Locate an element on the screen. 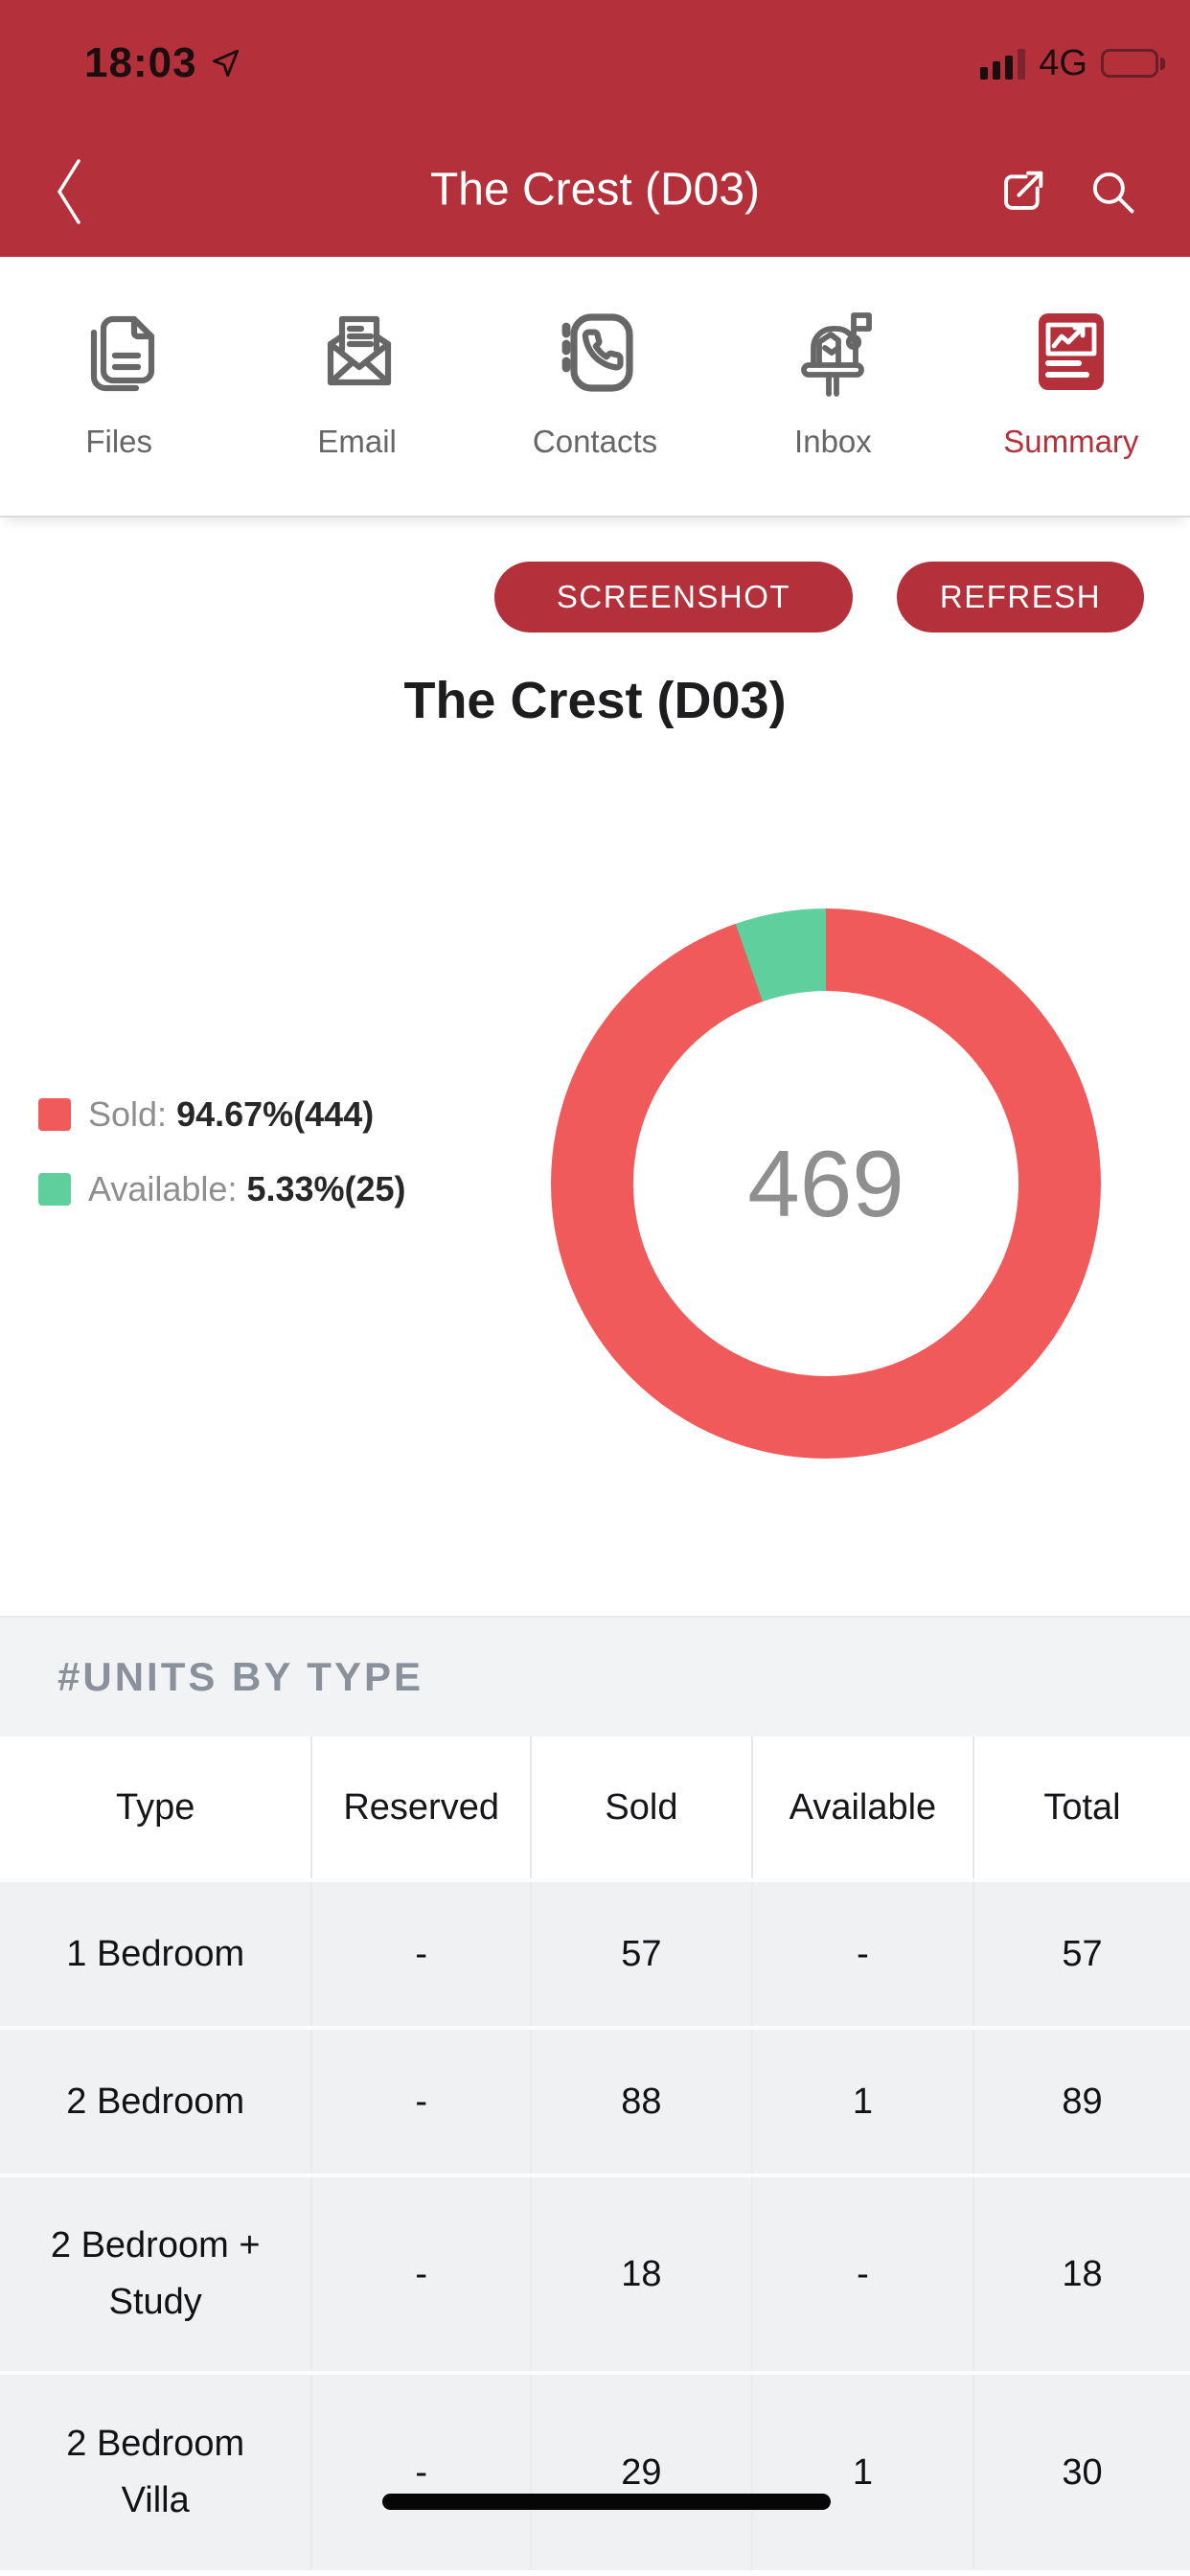 The image size is (1190, 2576). battery-icon is located at coordinates (1133, 63).